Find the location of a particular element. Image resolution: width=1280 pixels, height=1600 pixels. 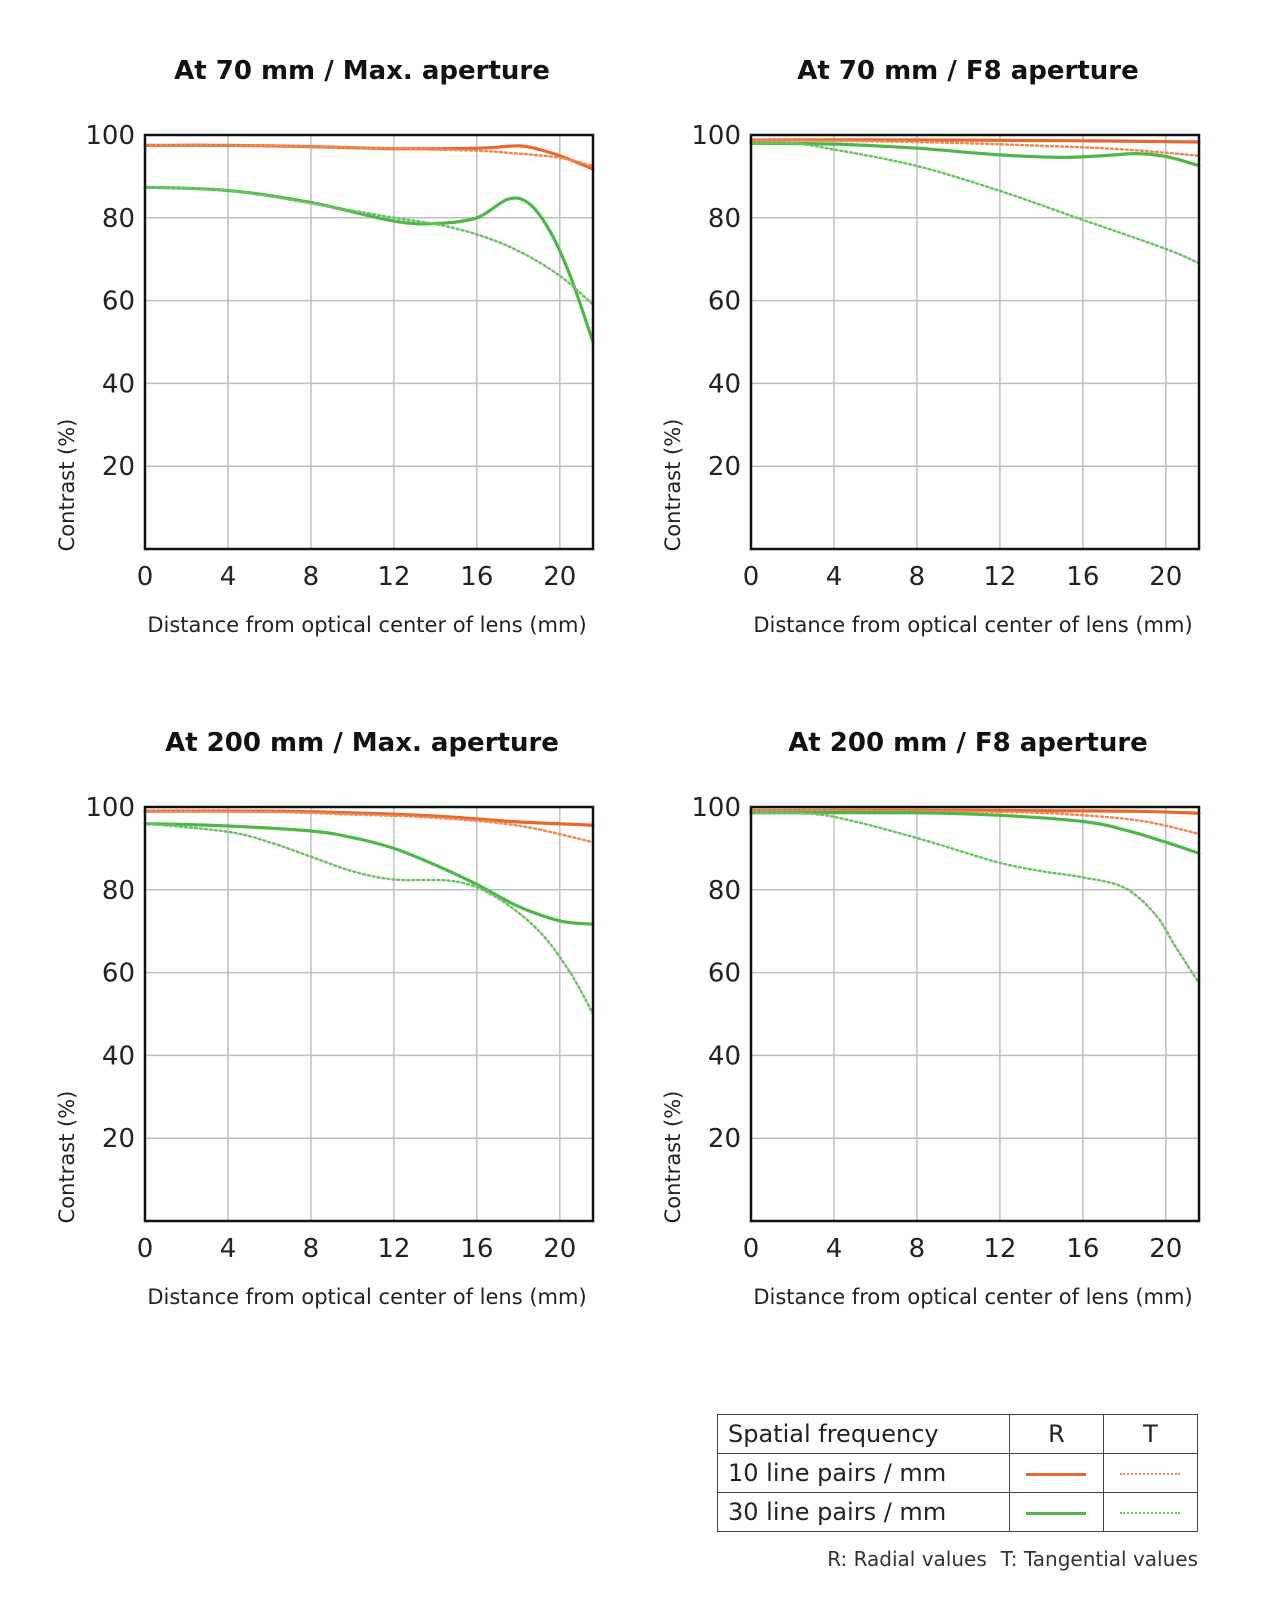

legend-row-10lp: 10 line pairs / mm is located at coordinates (958, 1473).